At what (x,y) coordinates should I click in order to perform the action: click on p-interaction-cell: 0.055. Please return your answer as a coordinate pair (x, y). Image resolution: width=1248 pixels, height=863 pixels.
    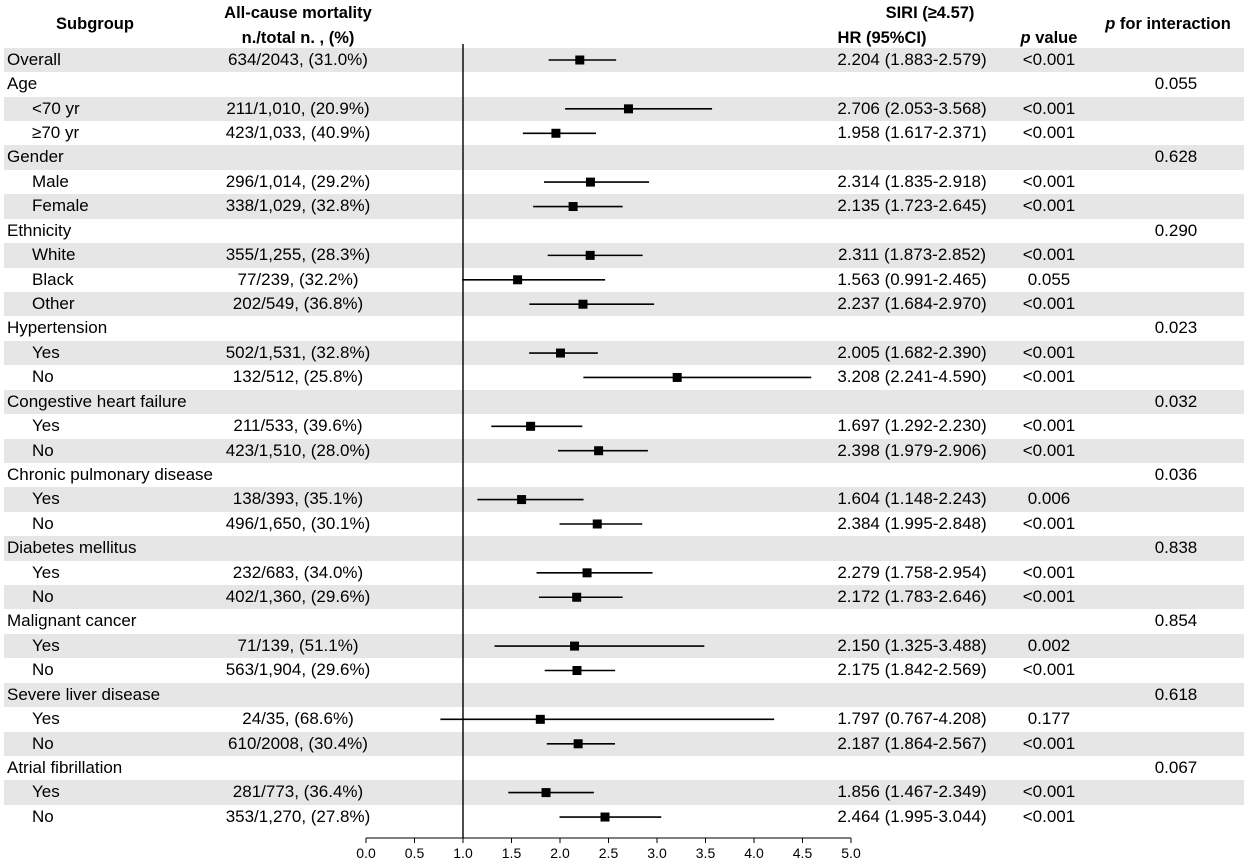
    Looking at the image, I should click on (1176, 84).